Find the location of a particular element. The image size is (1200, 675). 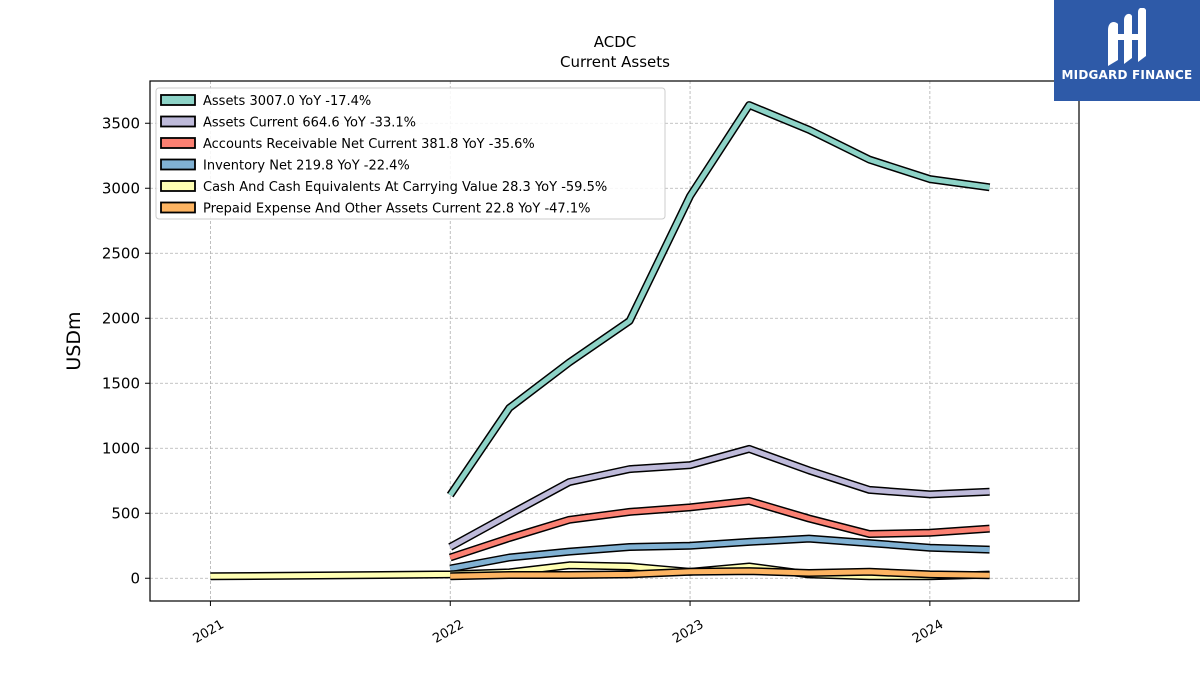

brand-mark-icon is located at coordinates (1127, 37).